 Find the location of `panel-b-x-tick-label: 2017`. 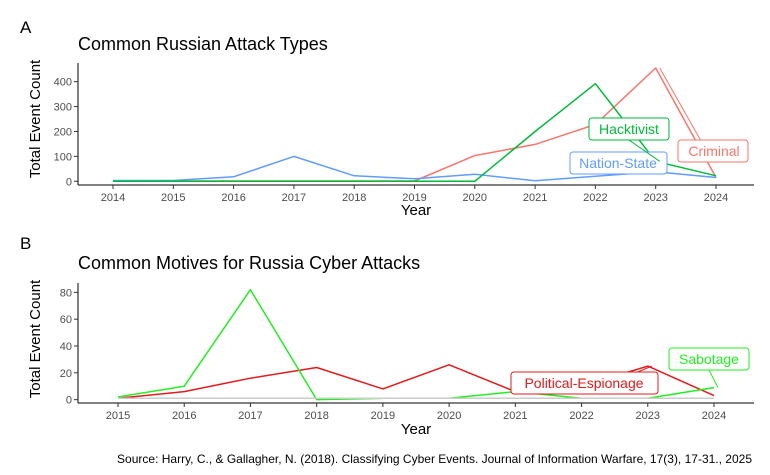

panel-b-x-tick-label: 2017 is located at coordinates (250, 416).